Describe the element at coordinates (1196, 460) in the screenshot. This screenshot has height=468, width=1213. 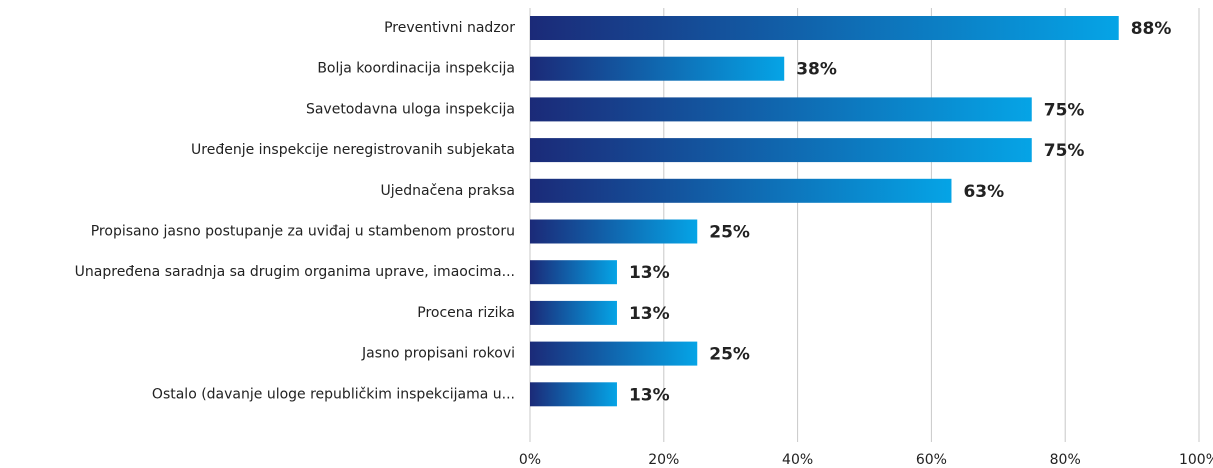
I see `x-tick-label: 100%` at that location.